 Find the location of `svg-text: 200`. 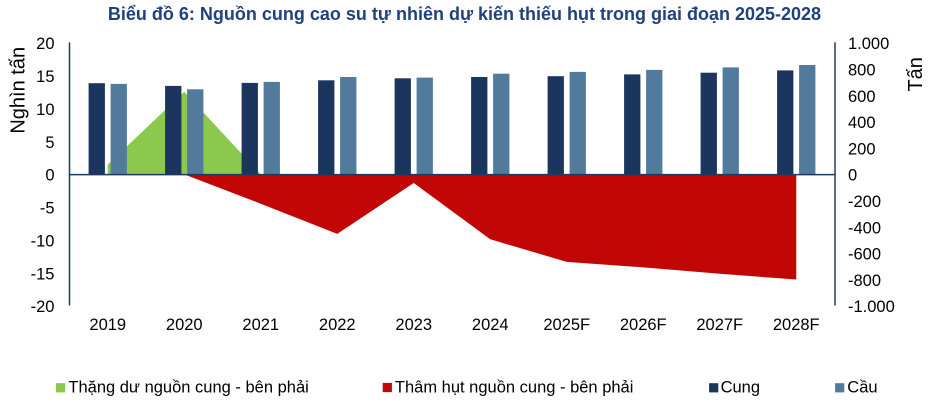

svg-text: 200 is located at coordinates (862, 149).